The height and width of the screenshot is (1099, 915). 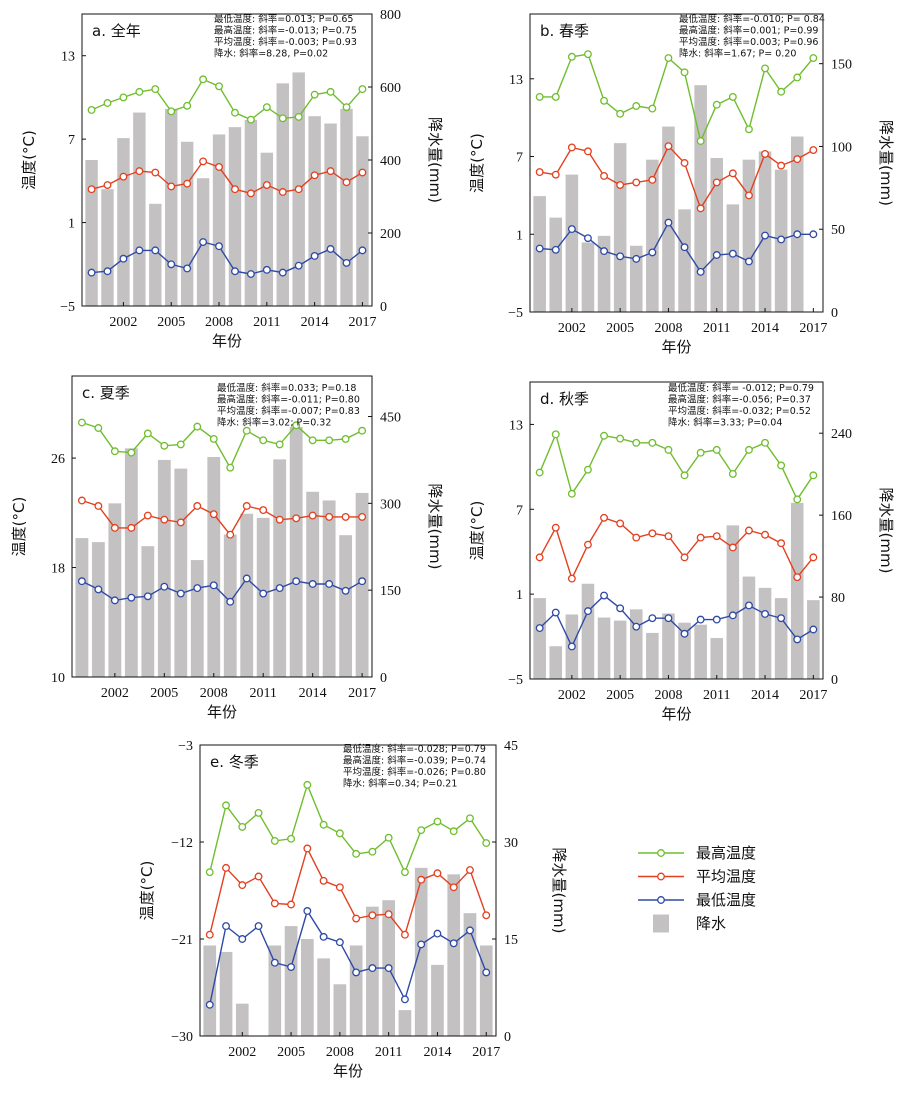 What do you see at coordinates (383, 678) in the screenshot?
I see `right-tick-label: 0` at bounding box center [383, 678].